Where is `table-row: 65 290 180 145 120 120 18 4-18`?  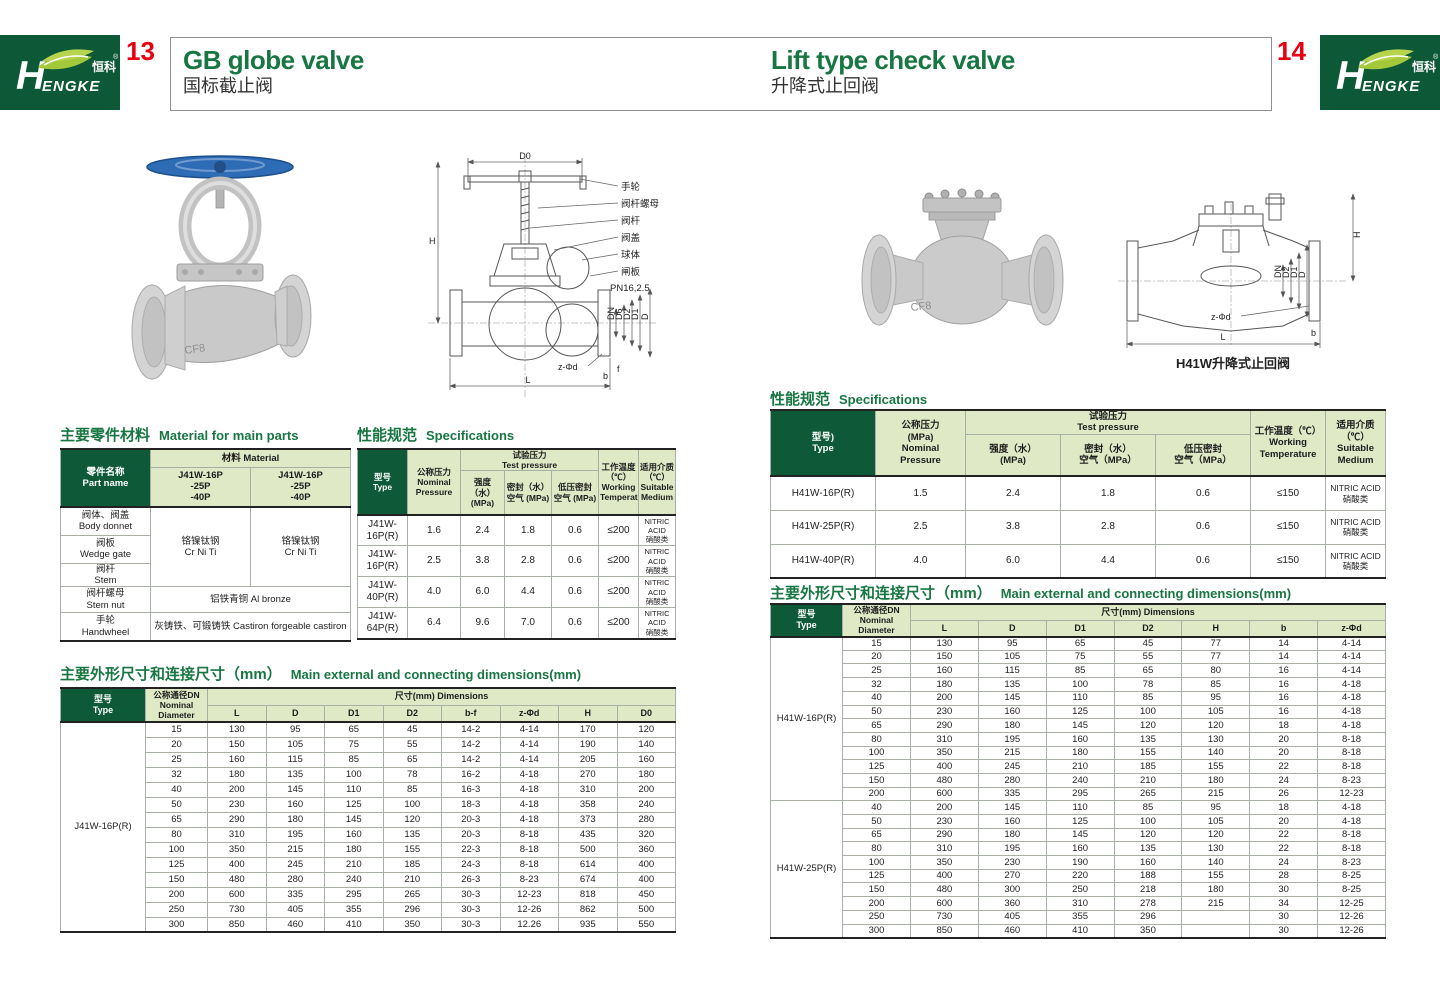 table-row: 65 290 180 145 120 120 18 4-18 is located at coordinates (1078, 725).